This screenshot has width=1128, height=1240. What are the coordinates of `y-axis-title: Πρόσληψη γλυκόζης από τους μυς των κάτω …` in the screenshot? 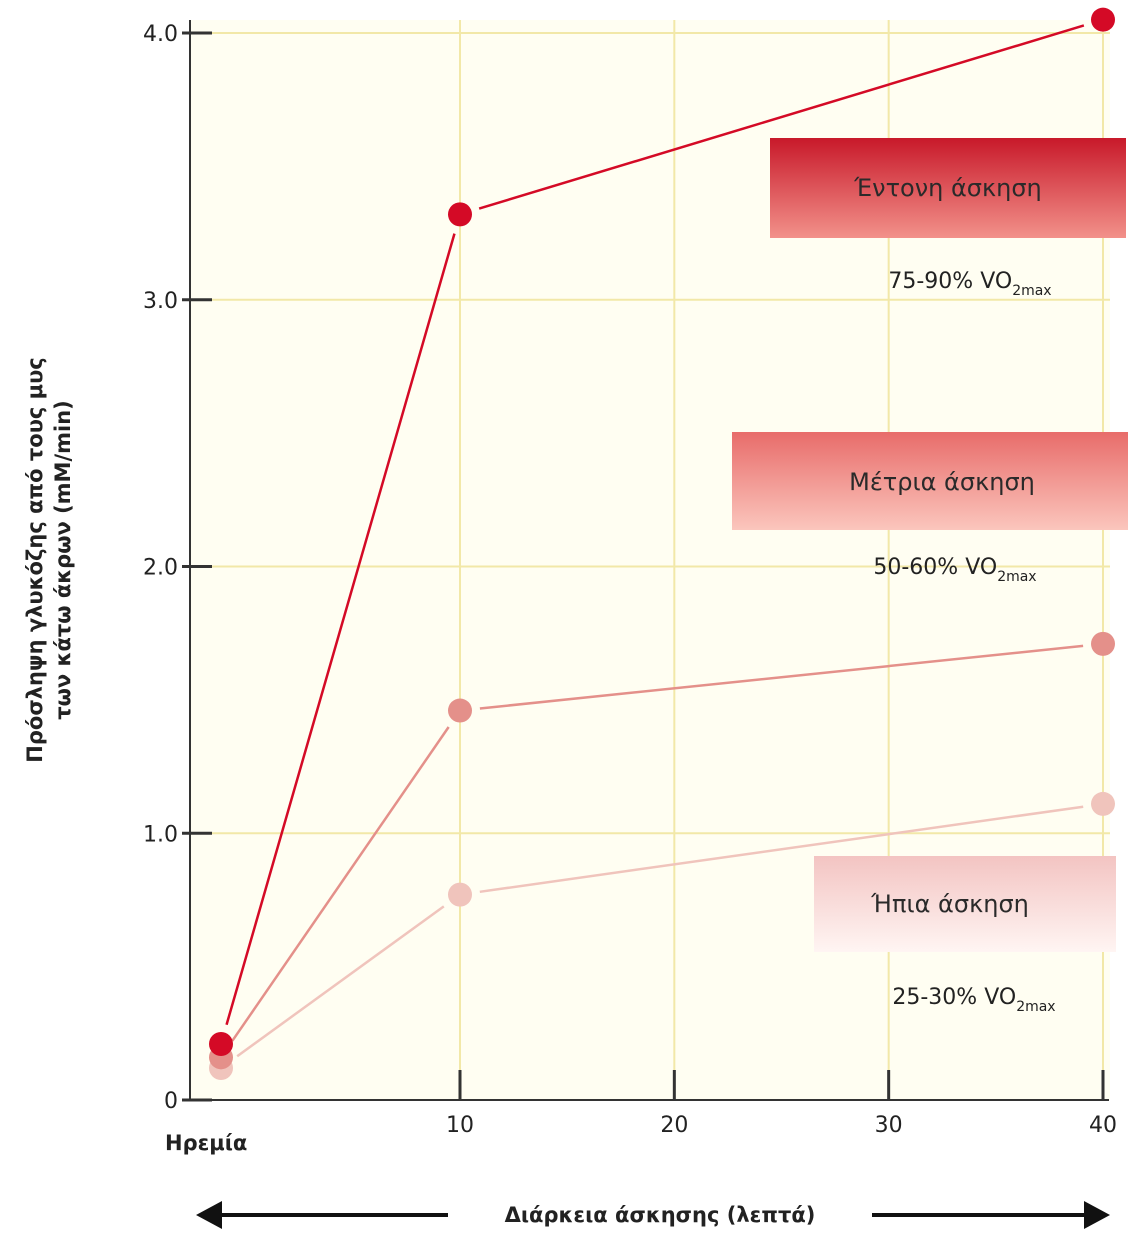 It's located at (49, 559).